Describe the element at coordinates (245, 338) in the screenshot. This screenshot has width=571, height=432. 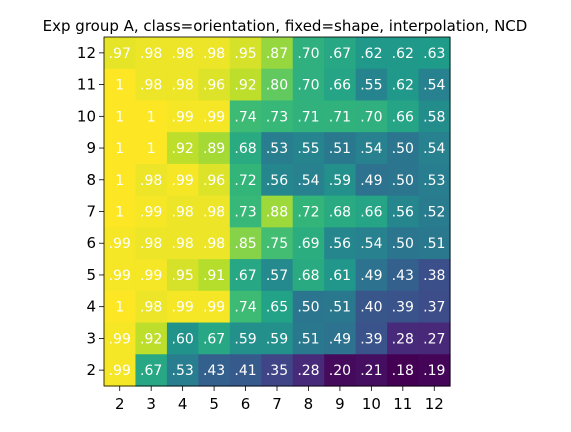
I see `heatmap-cell-r3-c6` at that location.